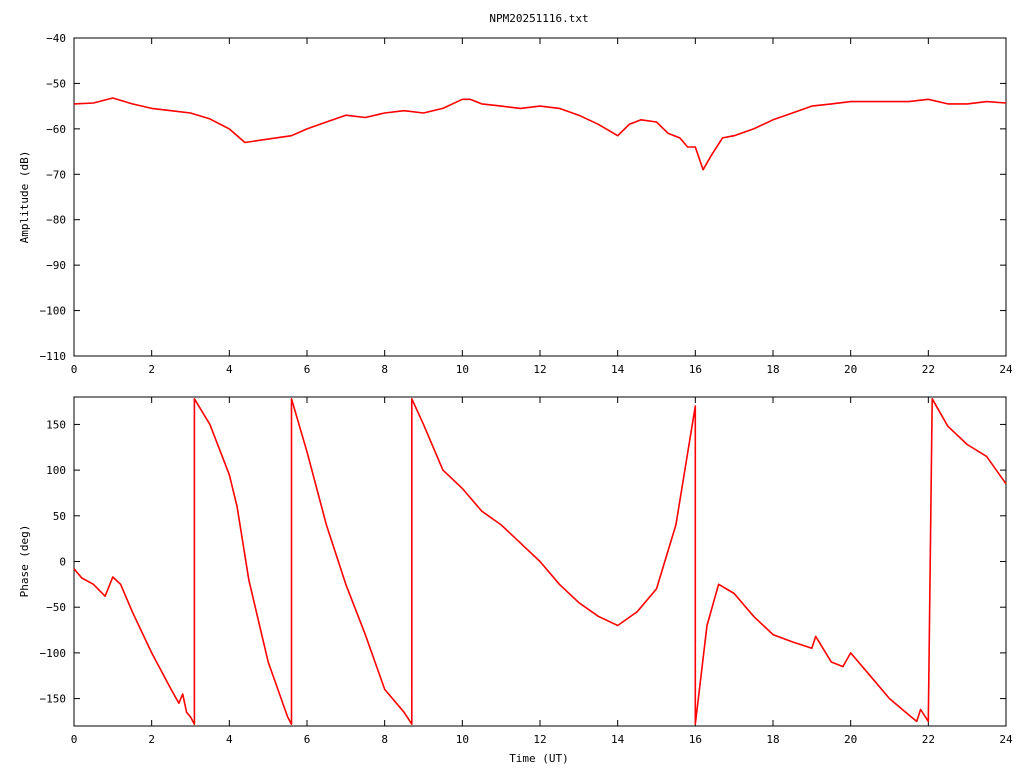 The image size is (1024, 768). I want to click on amplitude-x-tick-label: 10, so click(462, 369).